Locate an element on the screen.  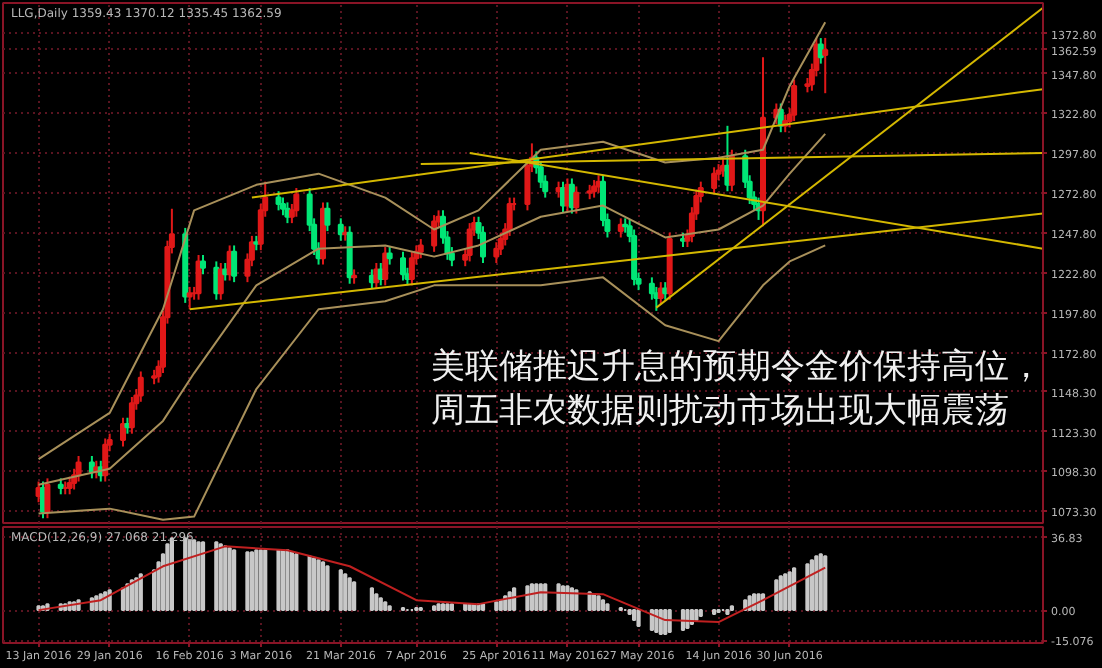
annotation: 美联储推迟升息的预期令金价保持高位， is located at coordinates (737, 367).